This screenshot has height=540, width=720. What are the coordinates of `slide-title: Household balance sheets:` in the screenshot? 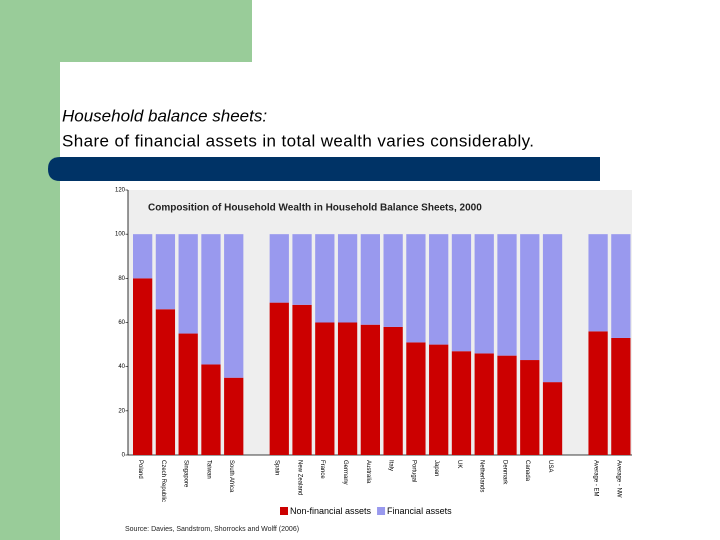 It's located at (164, 115).